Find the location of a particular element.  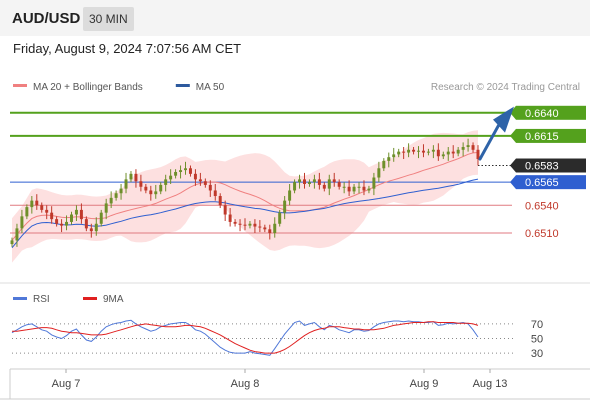

legend-label: MA 50 is located at coordinates (210, 87).